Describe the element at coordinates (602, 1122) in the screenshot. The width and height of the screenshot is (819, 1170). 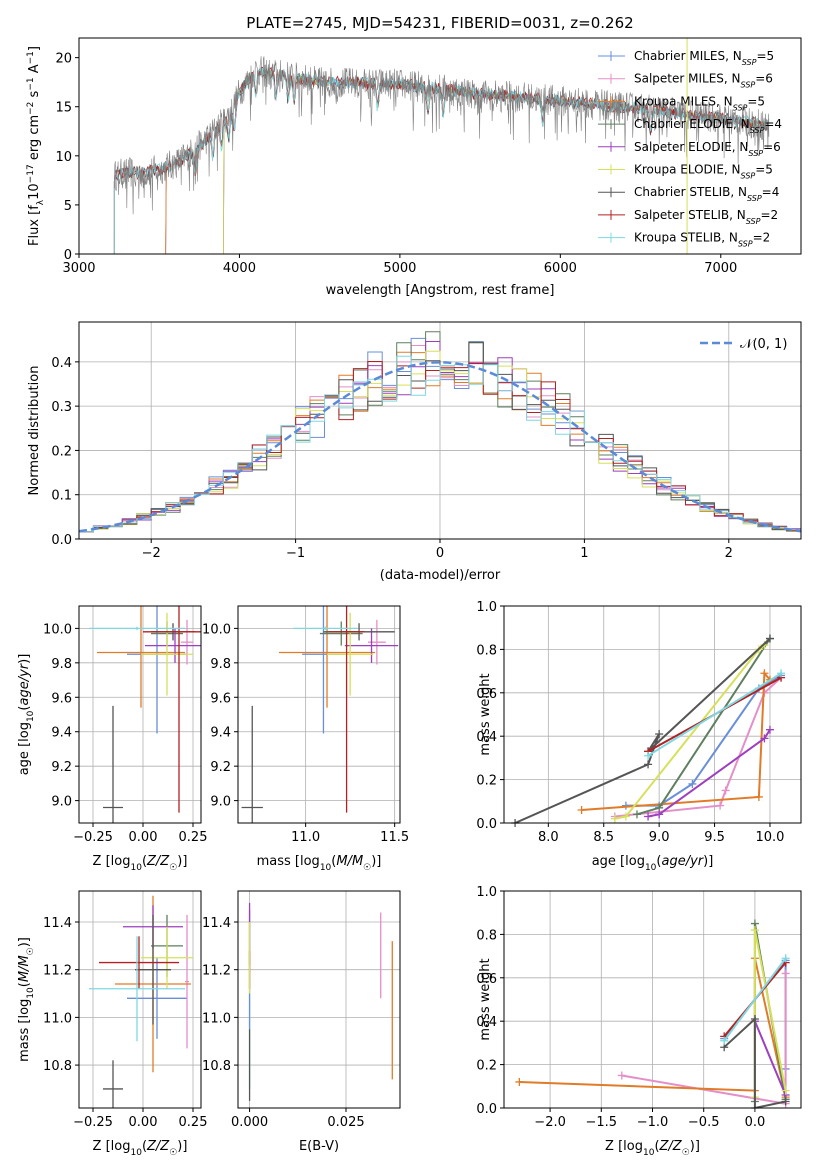
I see `x-tick-label: −1.5` at that location.